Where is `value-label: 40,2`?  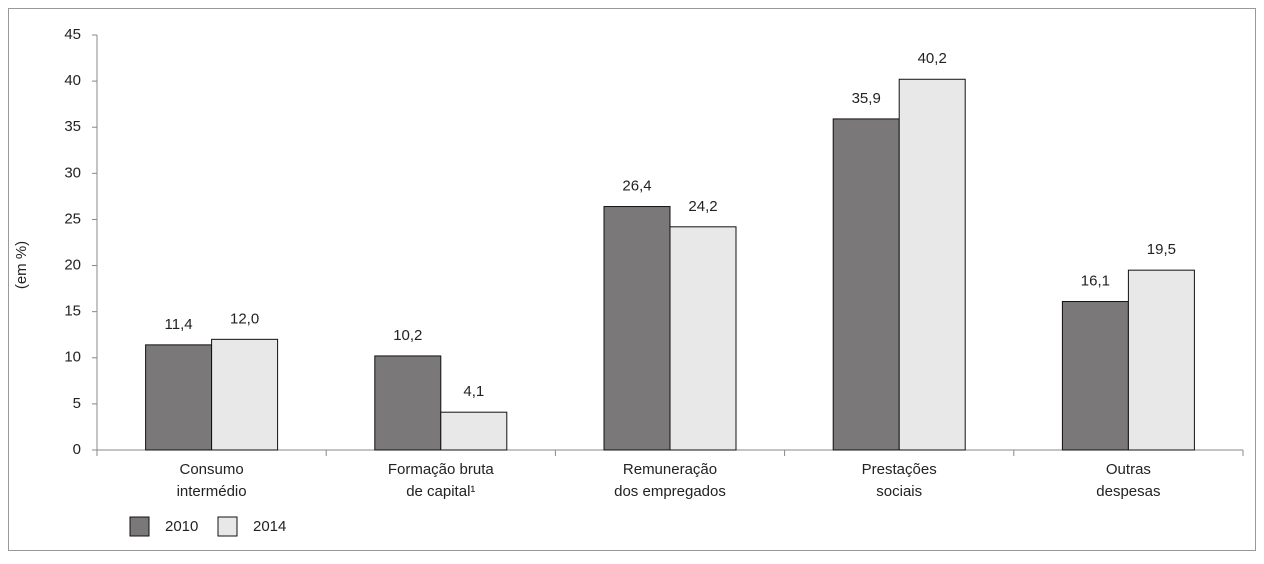 value-label: 40,2 is located at coordinates (932, 58).